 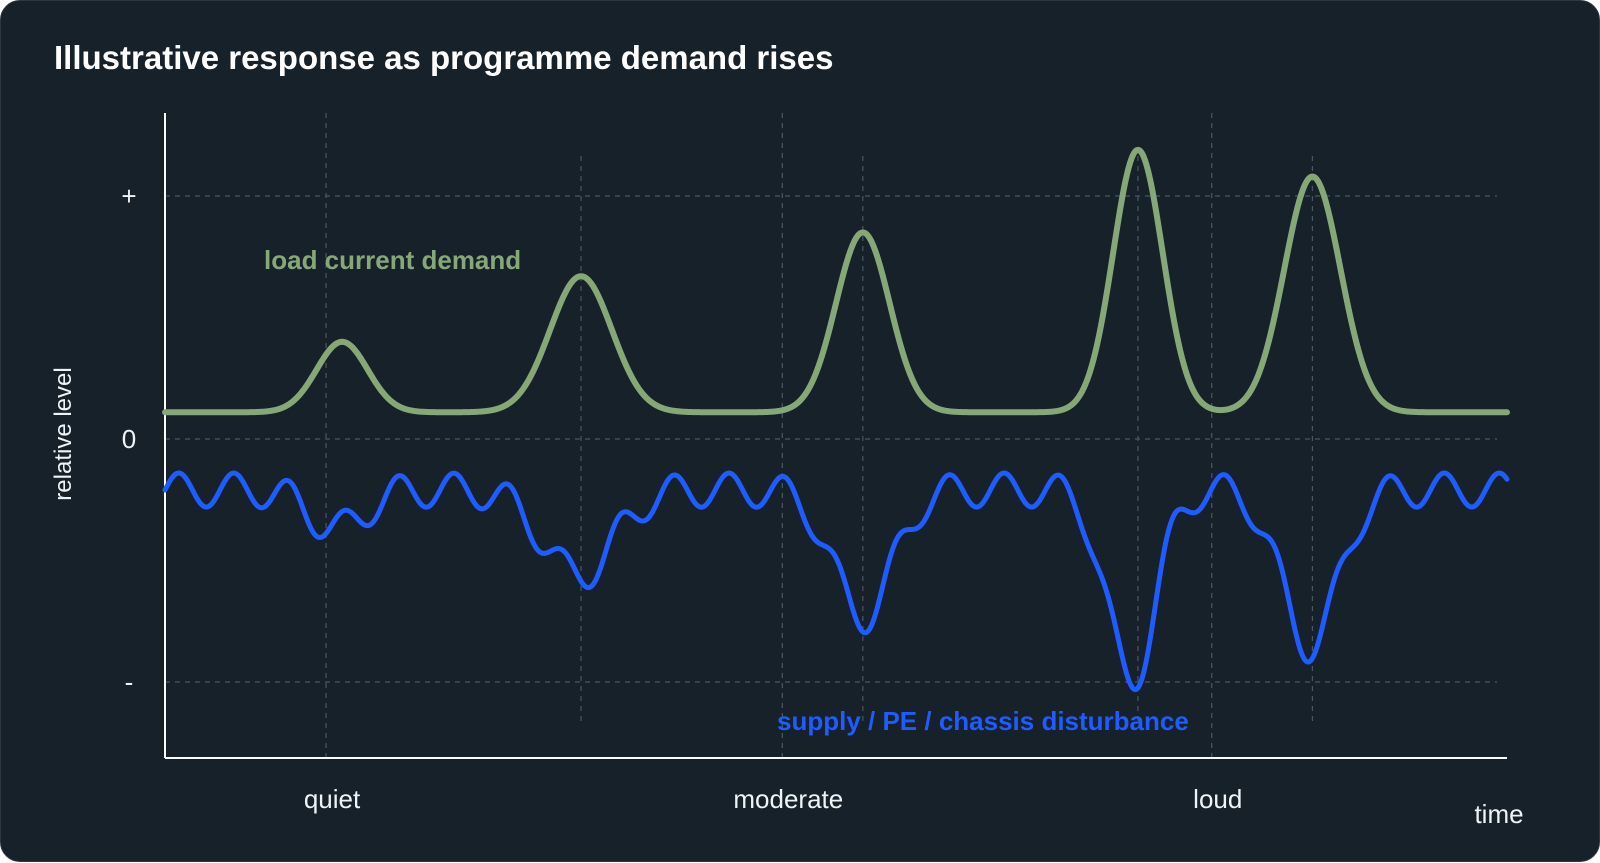 I want to click on x-category-label: moderate, so click(x=788, y=799).